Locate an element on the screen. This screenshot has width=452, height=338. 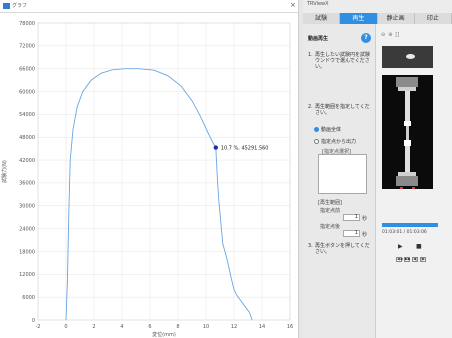
x-tick-label: 6 is located at coordinates (149, 327).